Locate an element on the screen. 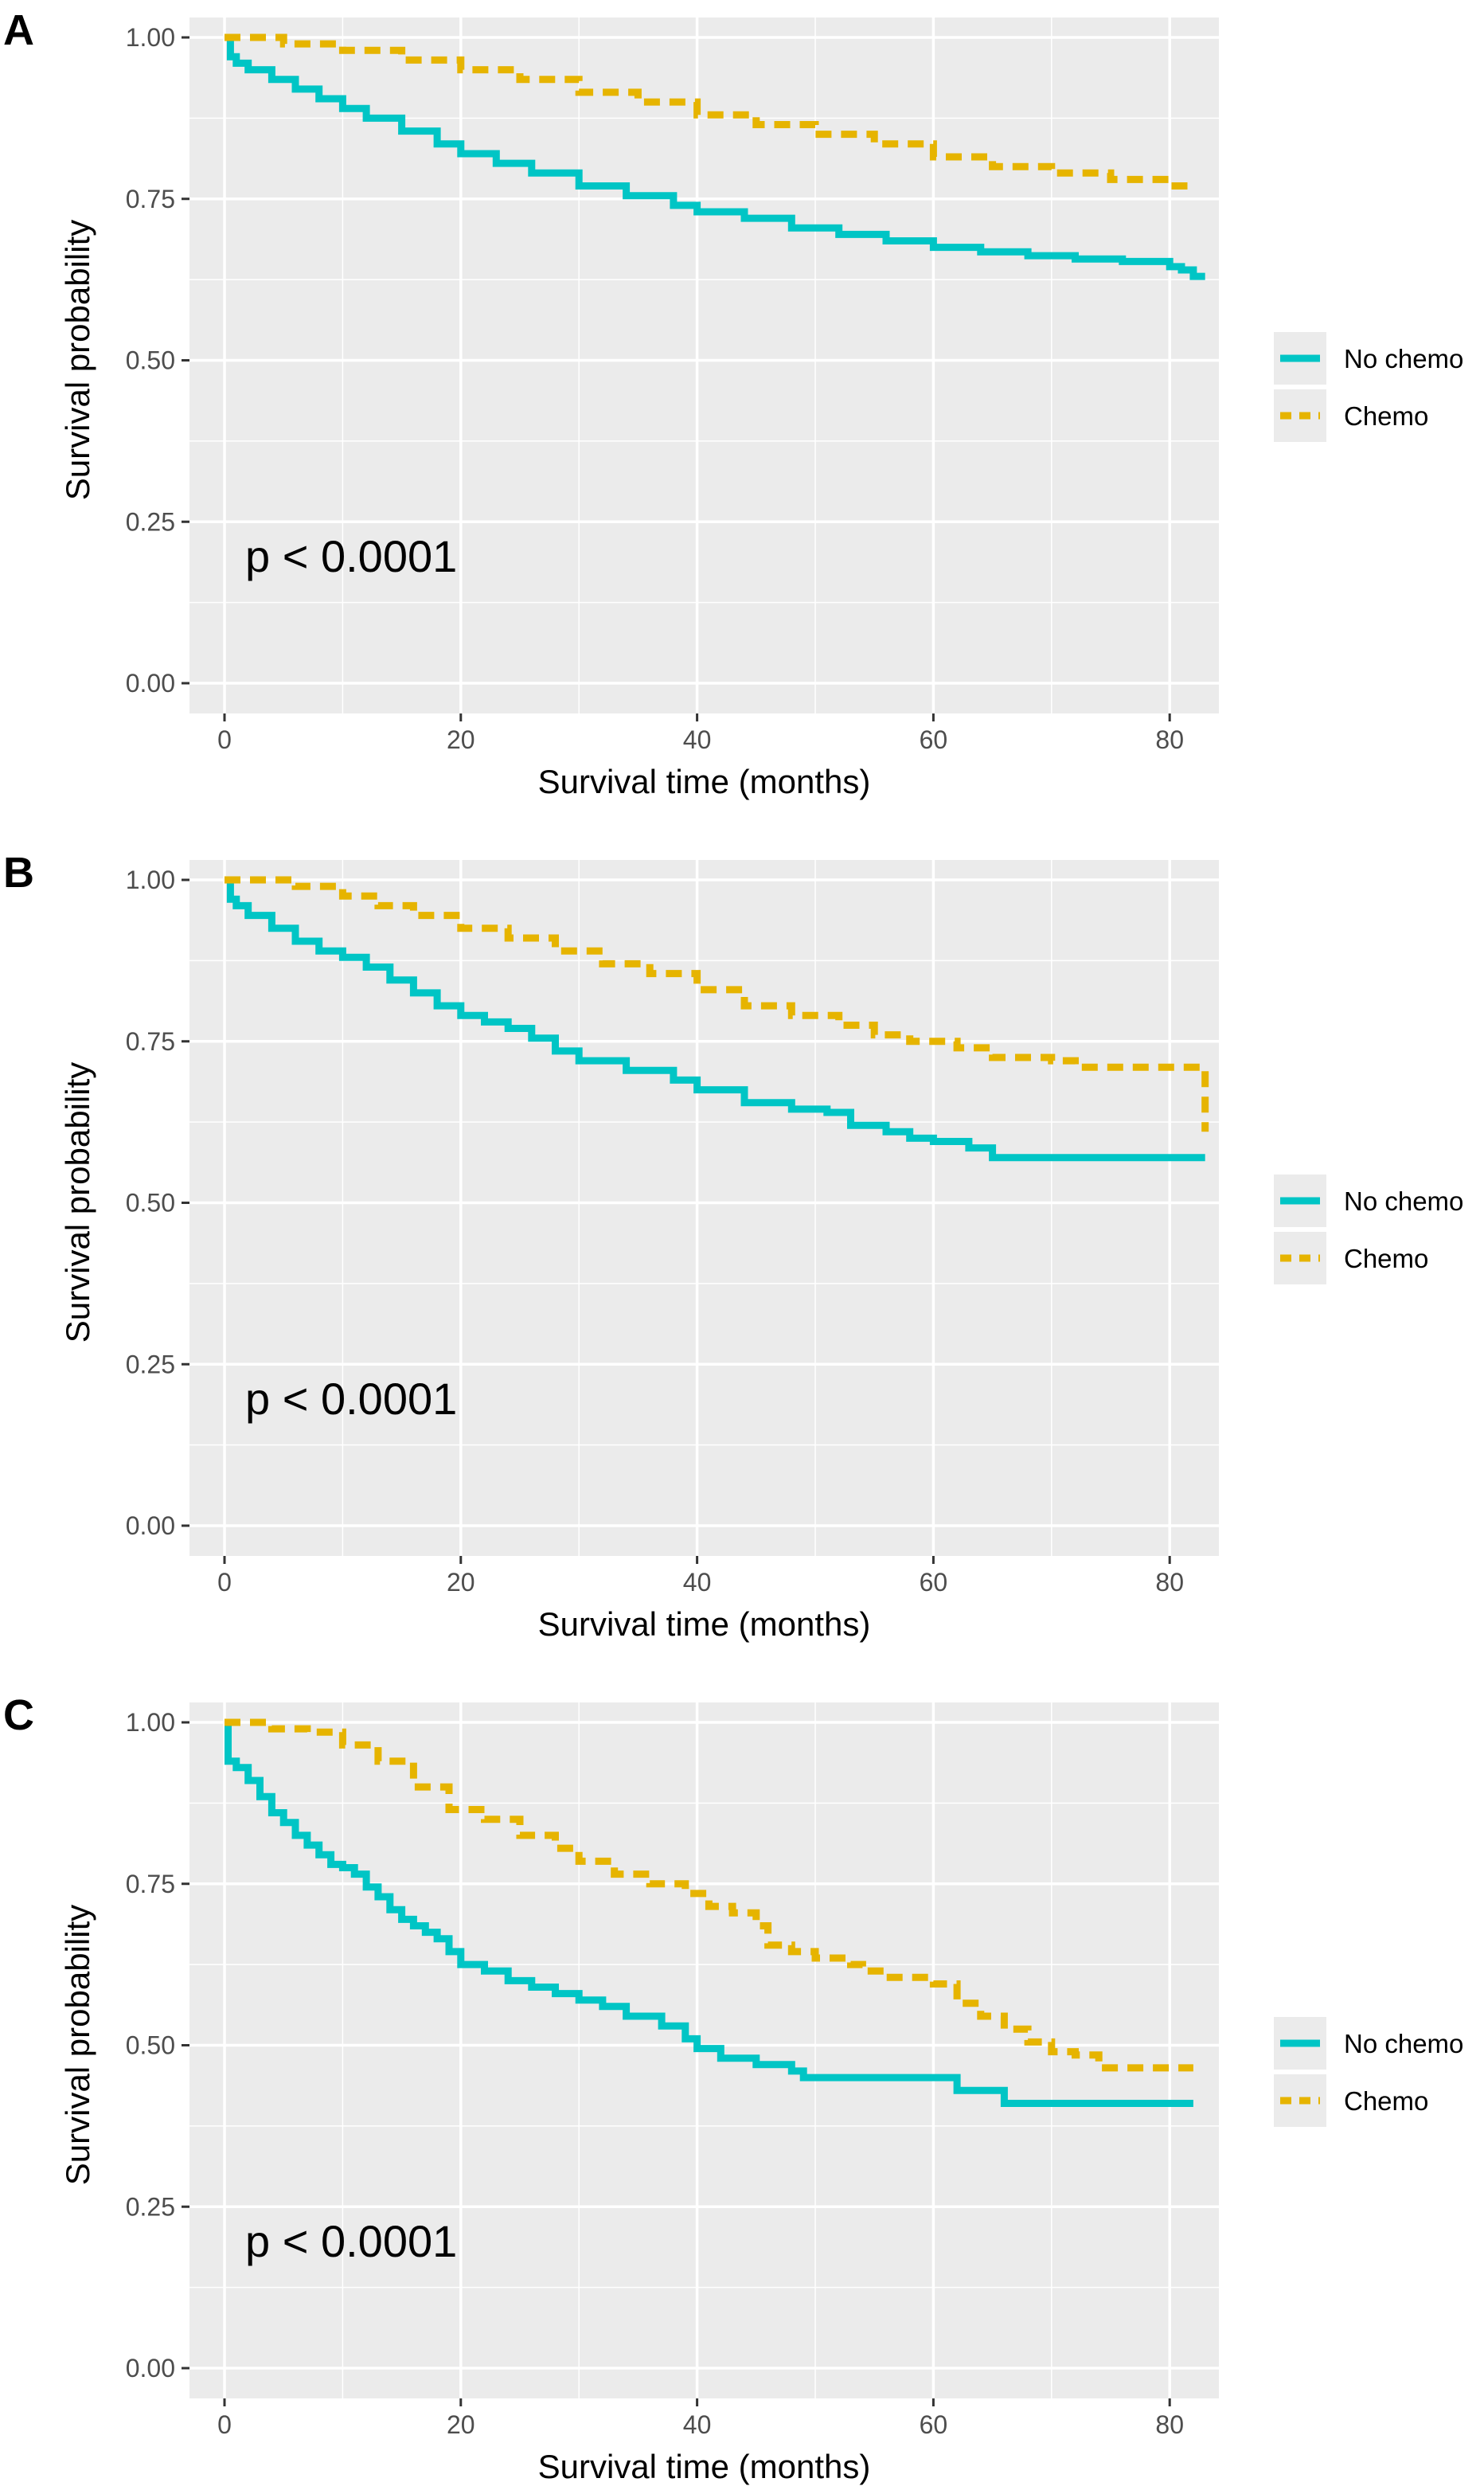 This screenshot has width=1484, height=2486. panel-letter: A is located at coordinates (18, 30).